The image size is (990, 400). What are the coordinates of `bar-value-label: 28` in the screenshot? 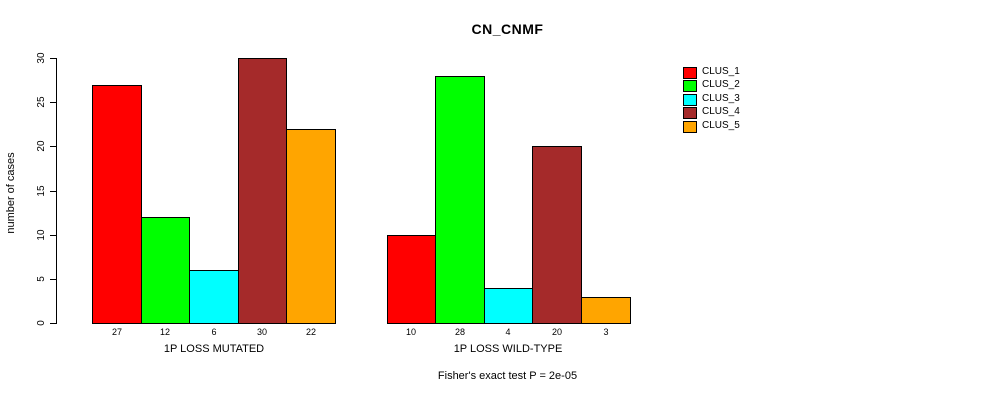 It's located at (459, 332).